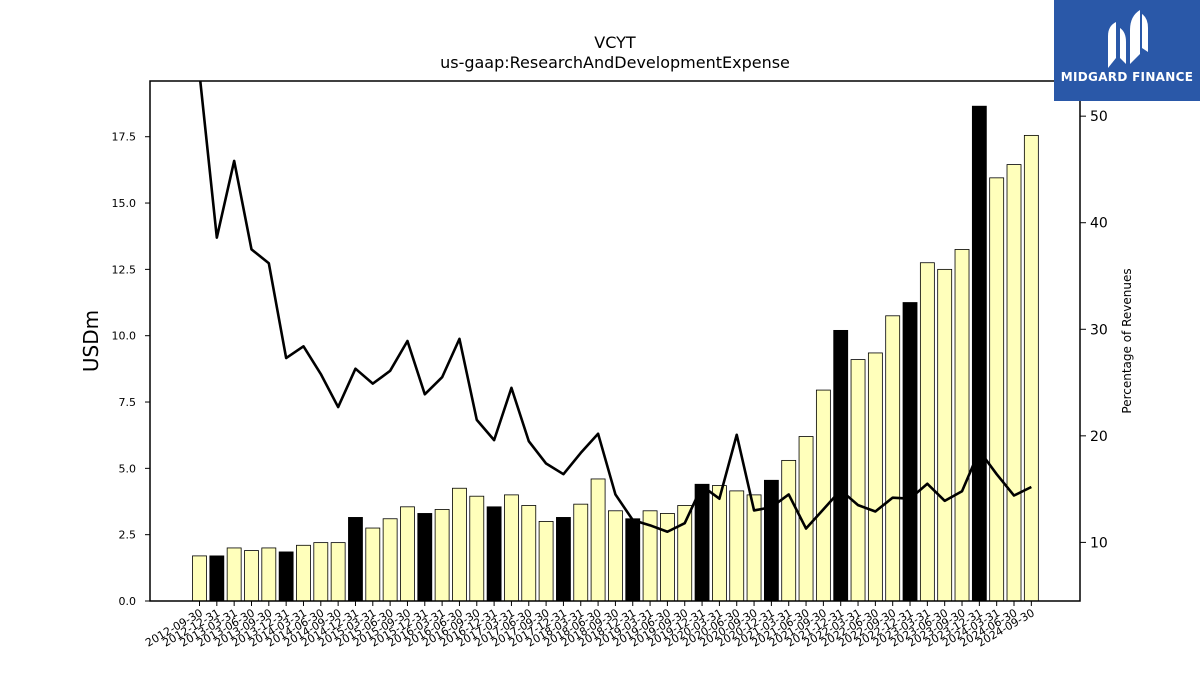 Image resolution: width=1200 pixels, height=675 pixels. Describe the element at coordinates (128, 468) in the screenshot. I see `y-tick-label: 5.0` at that location.